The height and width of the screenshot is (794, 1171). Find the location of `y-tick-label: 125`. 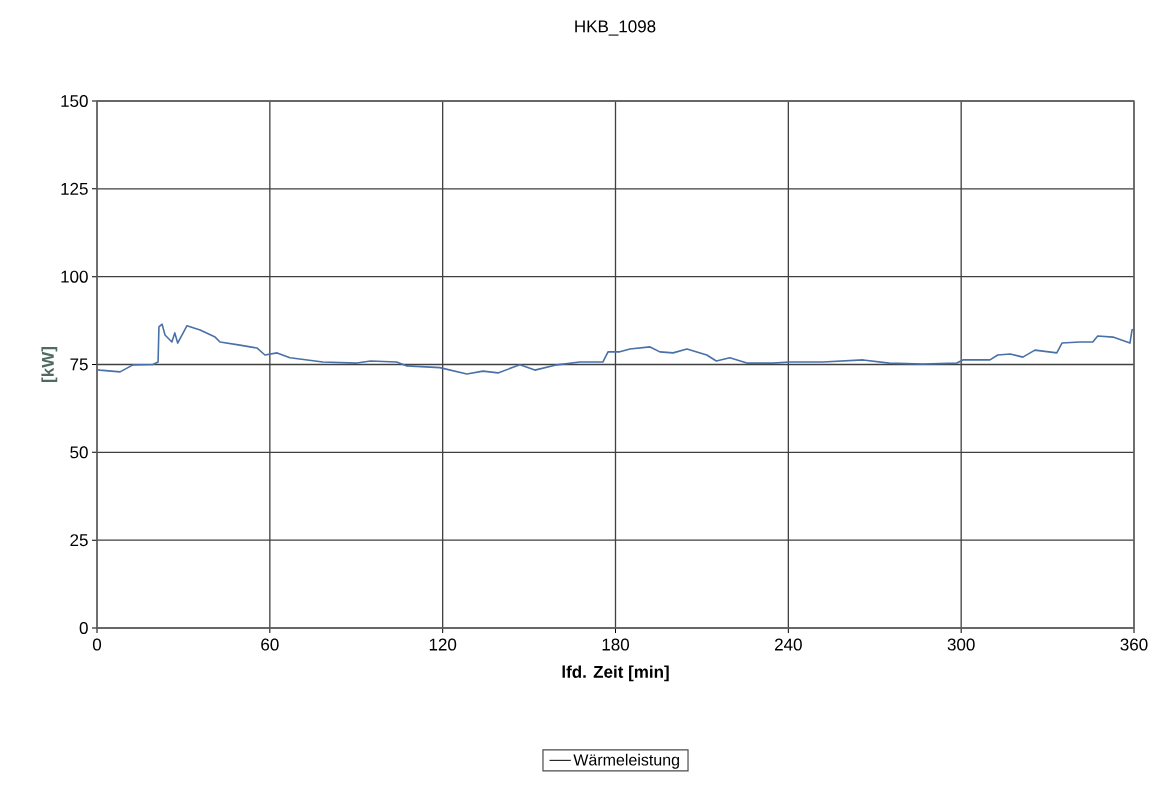

y-tick-label: 125 is located at coordinates (74, 188).